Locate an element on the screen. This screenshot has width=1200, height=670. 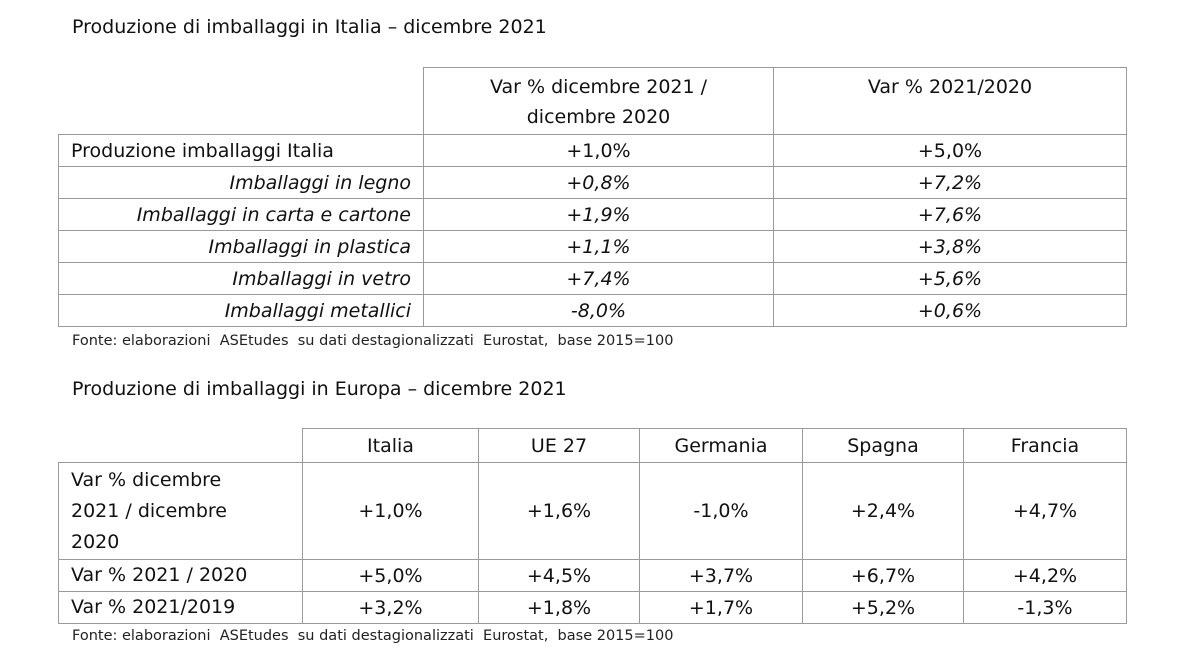
row-label: Var % 2021 / 2020 is located at coordinates (180, 575).